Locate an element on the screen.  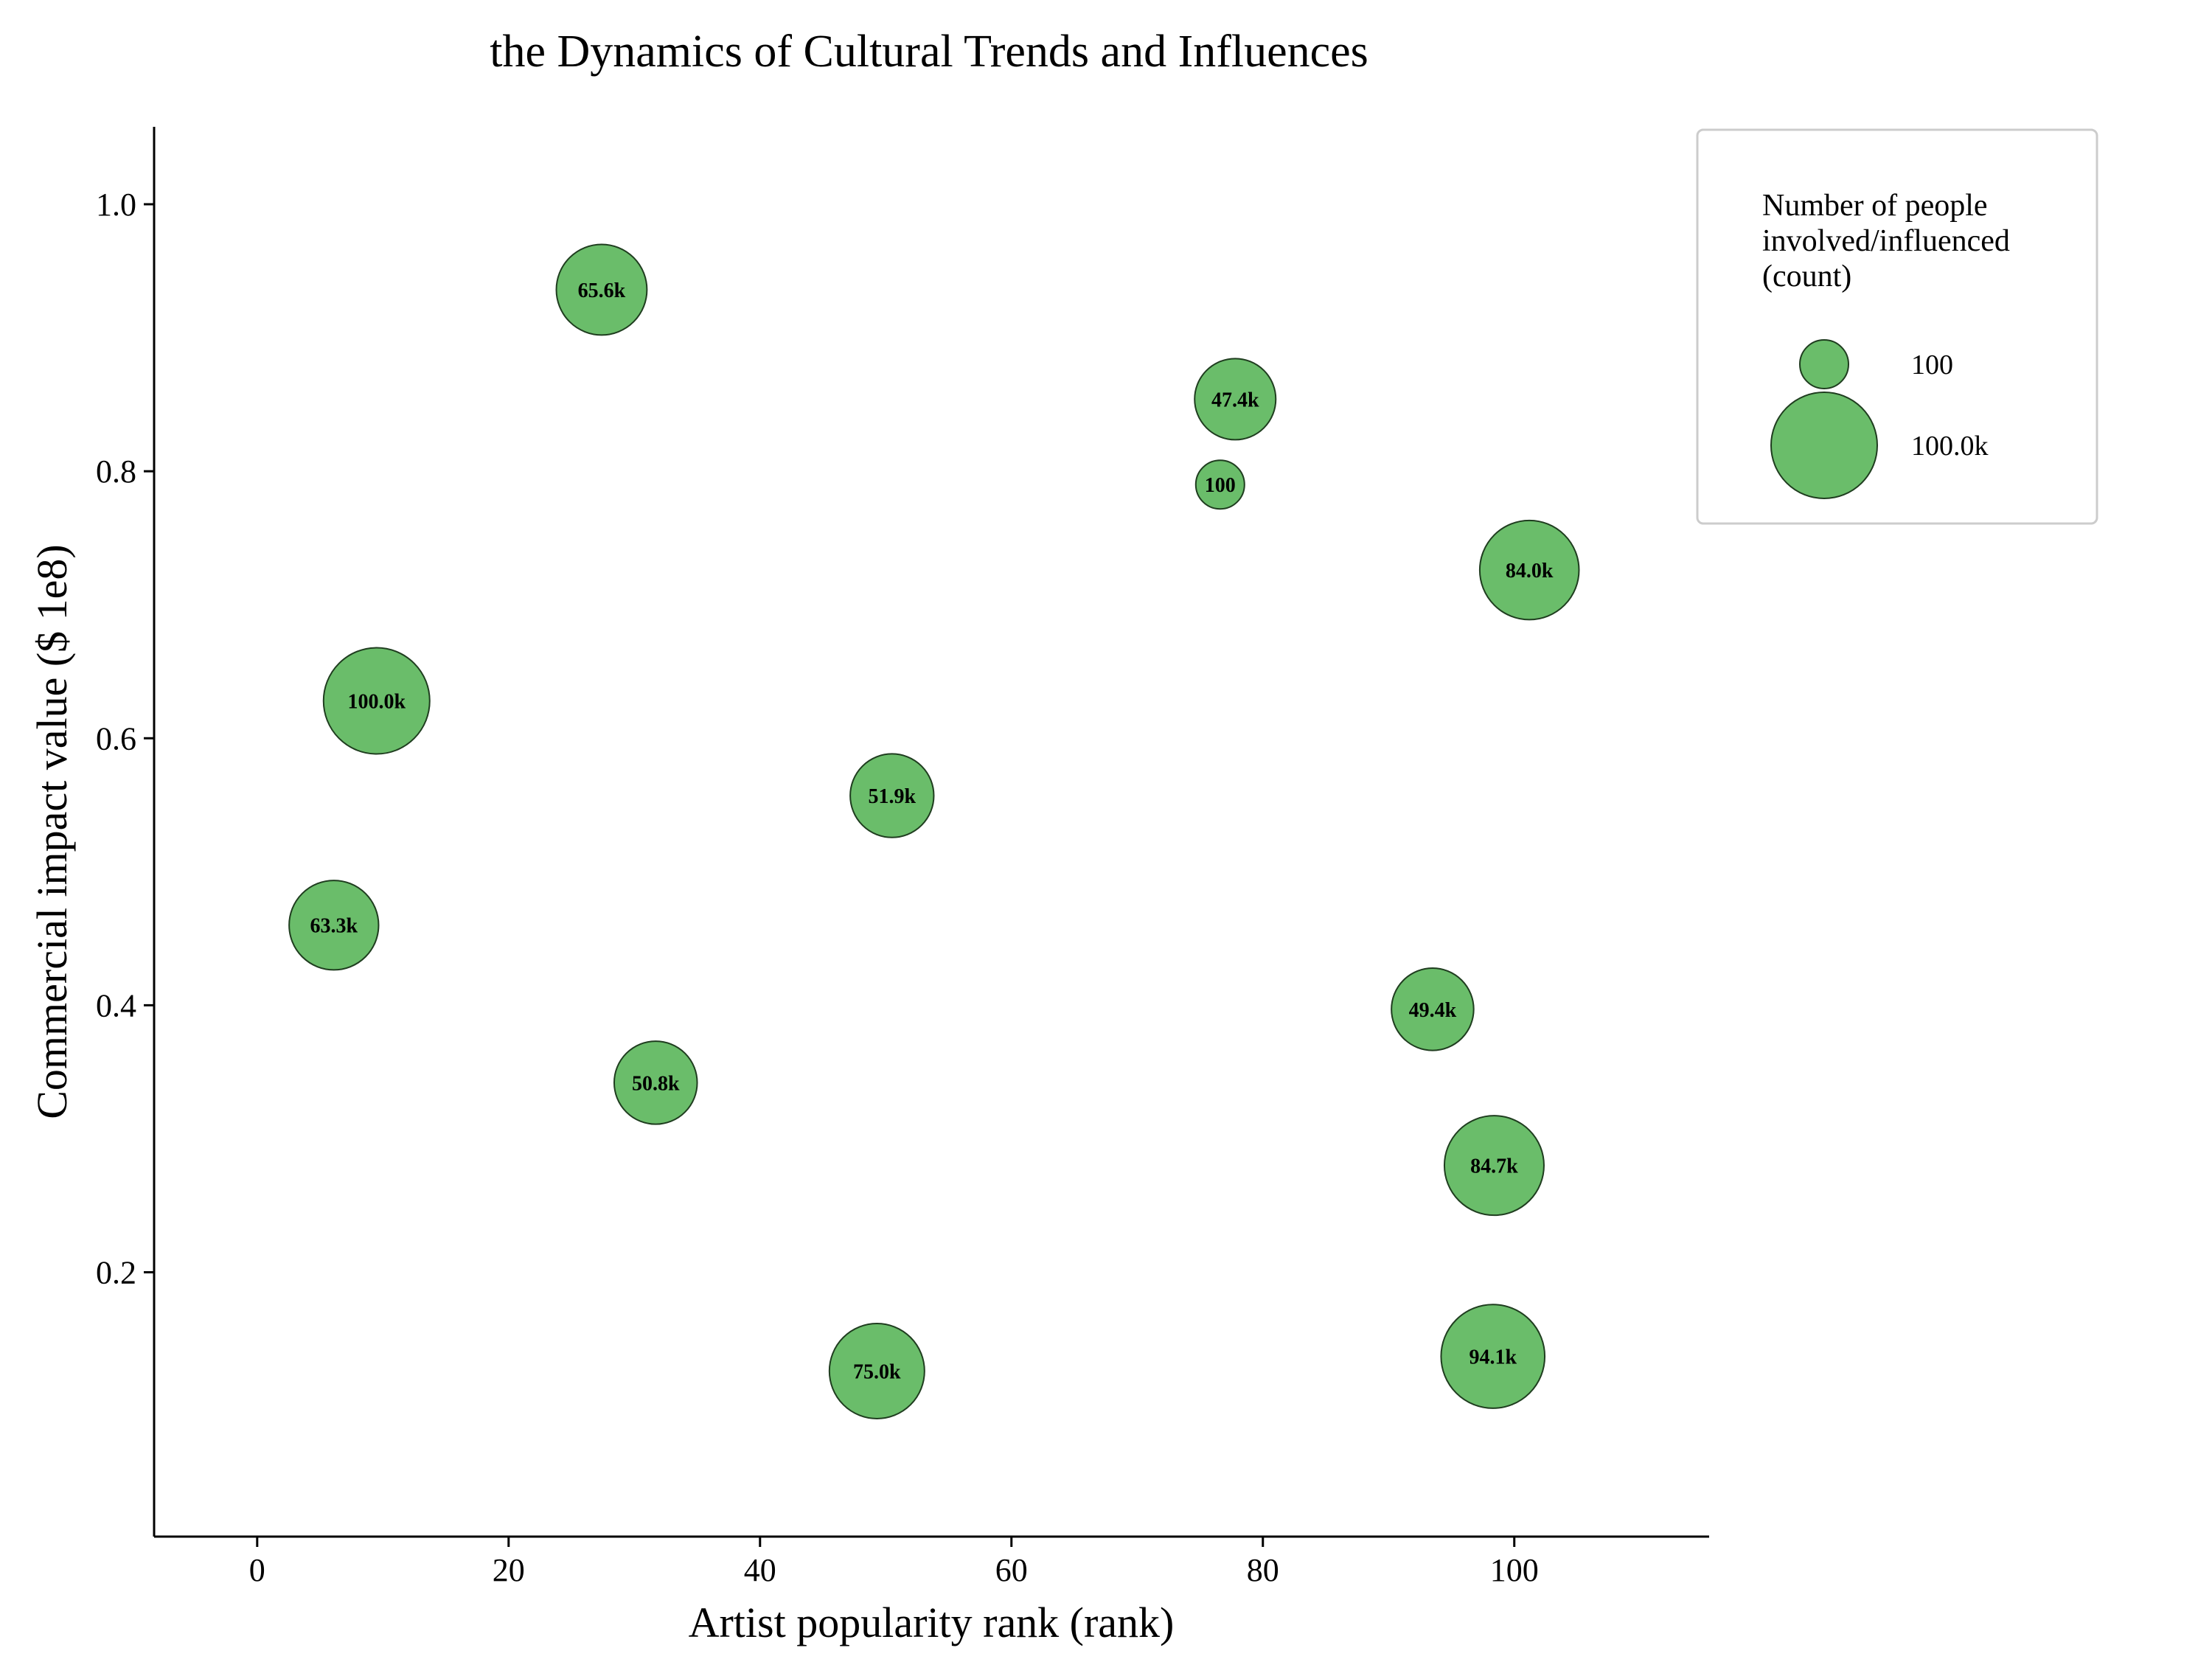
bubble-label: 84.7k is located at coordinates (1494, 1166).